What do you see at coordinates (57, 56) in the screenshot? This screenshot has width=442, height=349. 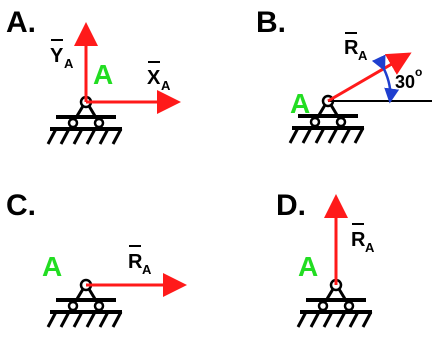 I see `vector-y-letter: Y` at bounding box center [57, 56].